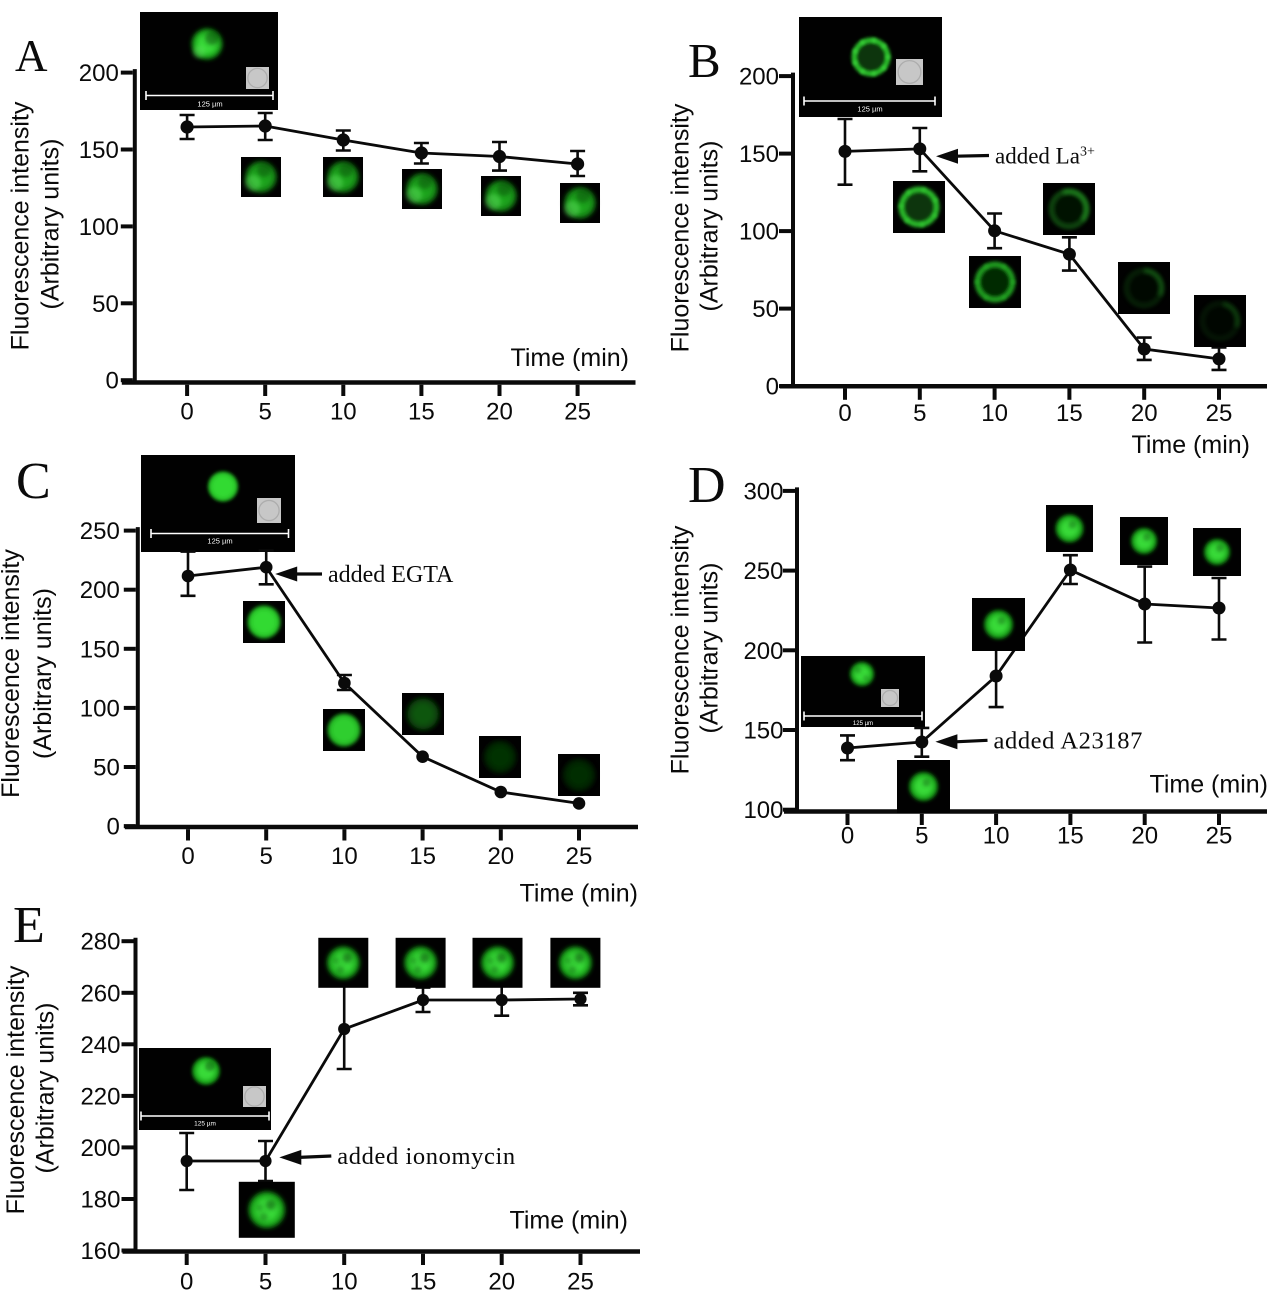 This screenshot has height=1301, width=1271. Describe the element at coordinates (100, 942) in the screenshot. I see `svg-text: 280` at that location.